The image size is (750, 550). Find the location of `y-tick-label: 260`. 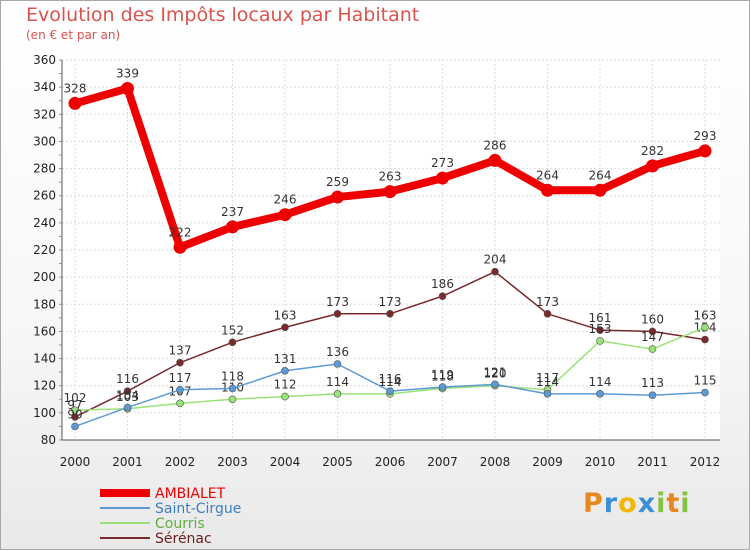

y-tick-label: 260 is located at coordinates (44, 196).